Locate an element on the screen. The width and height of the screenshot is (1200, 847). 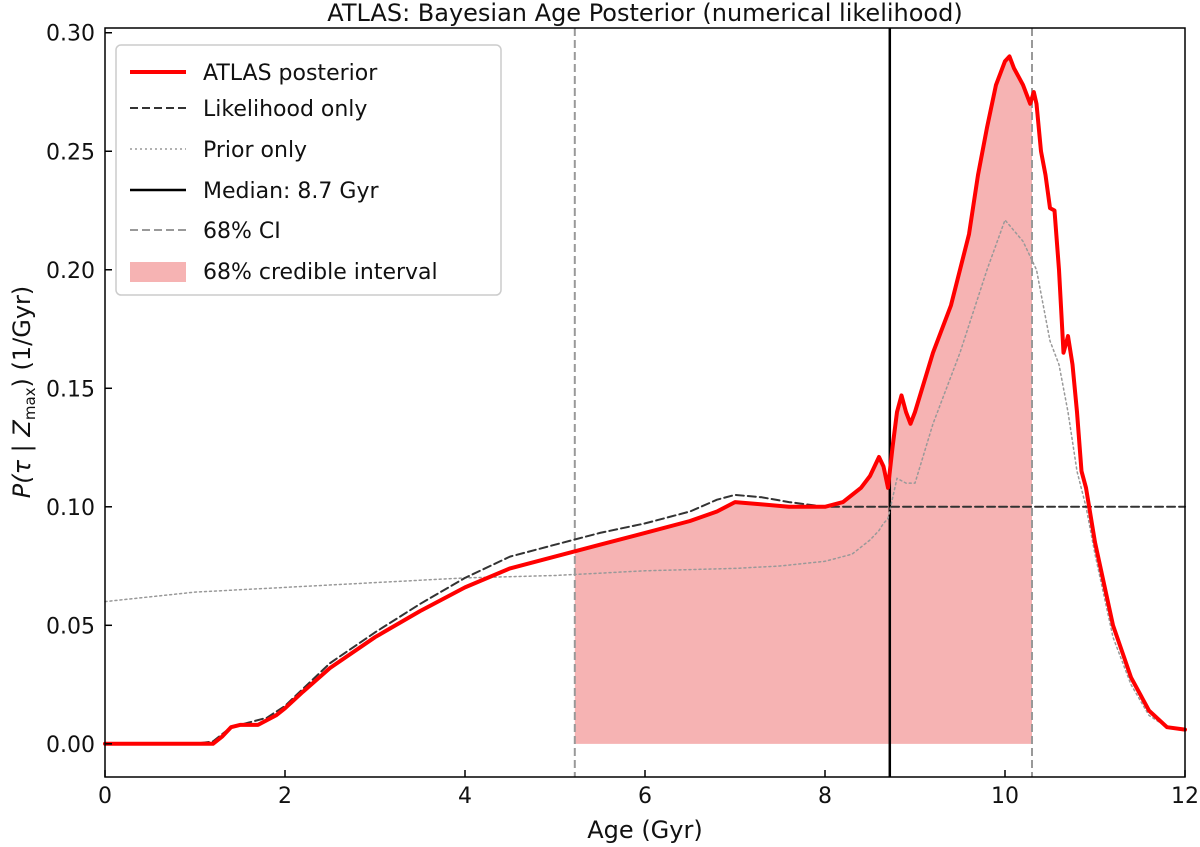
y-axis-label-part-4: Z is located at coordinates (22, 429).